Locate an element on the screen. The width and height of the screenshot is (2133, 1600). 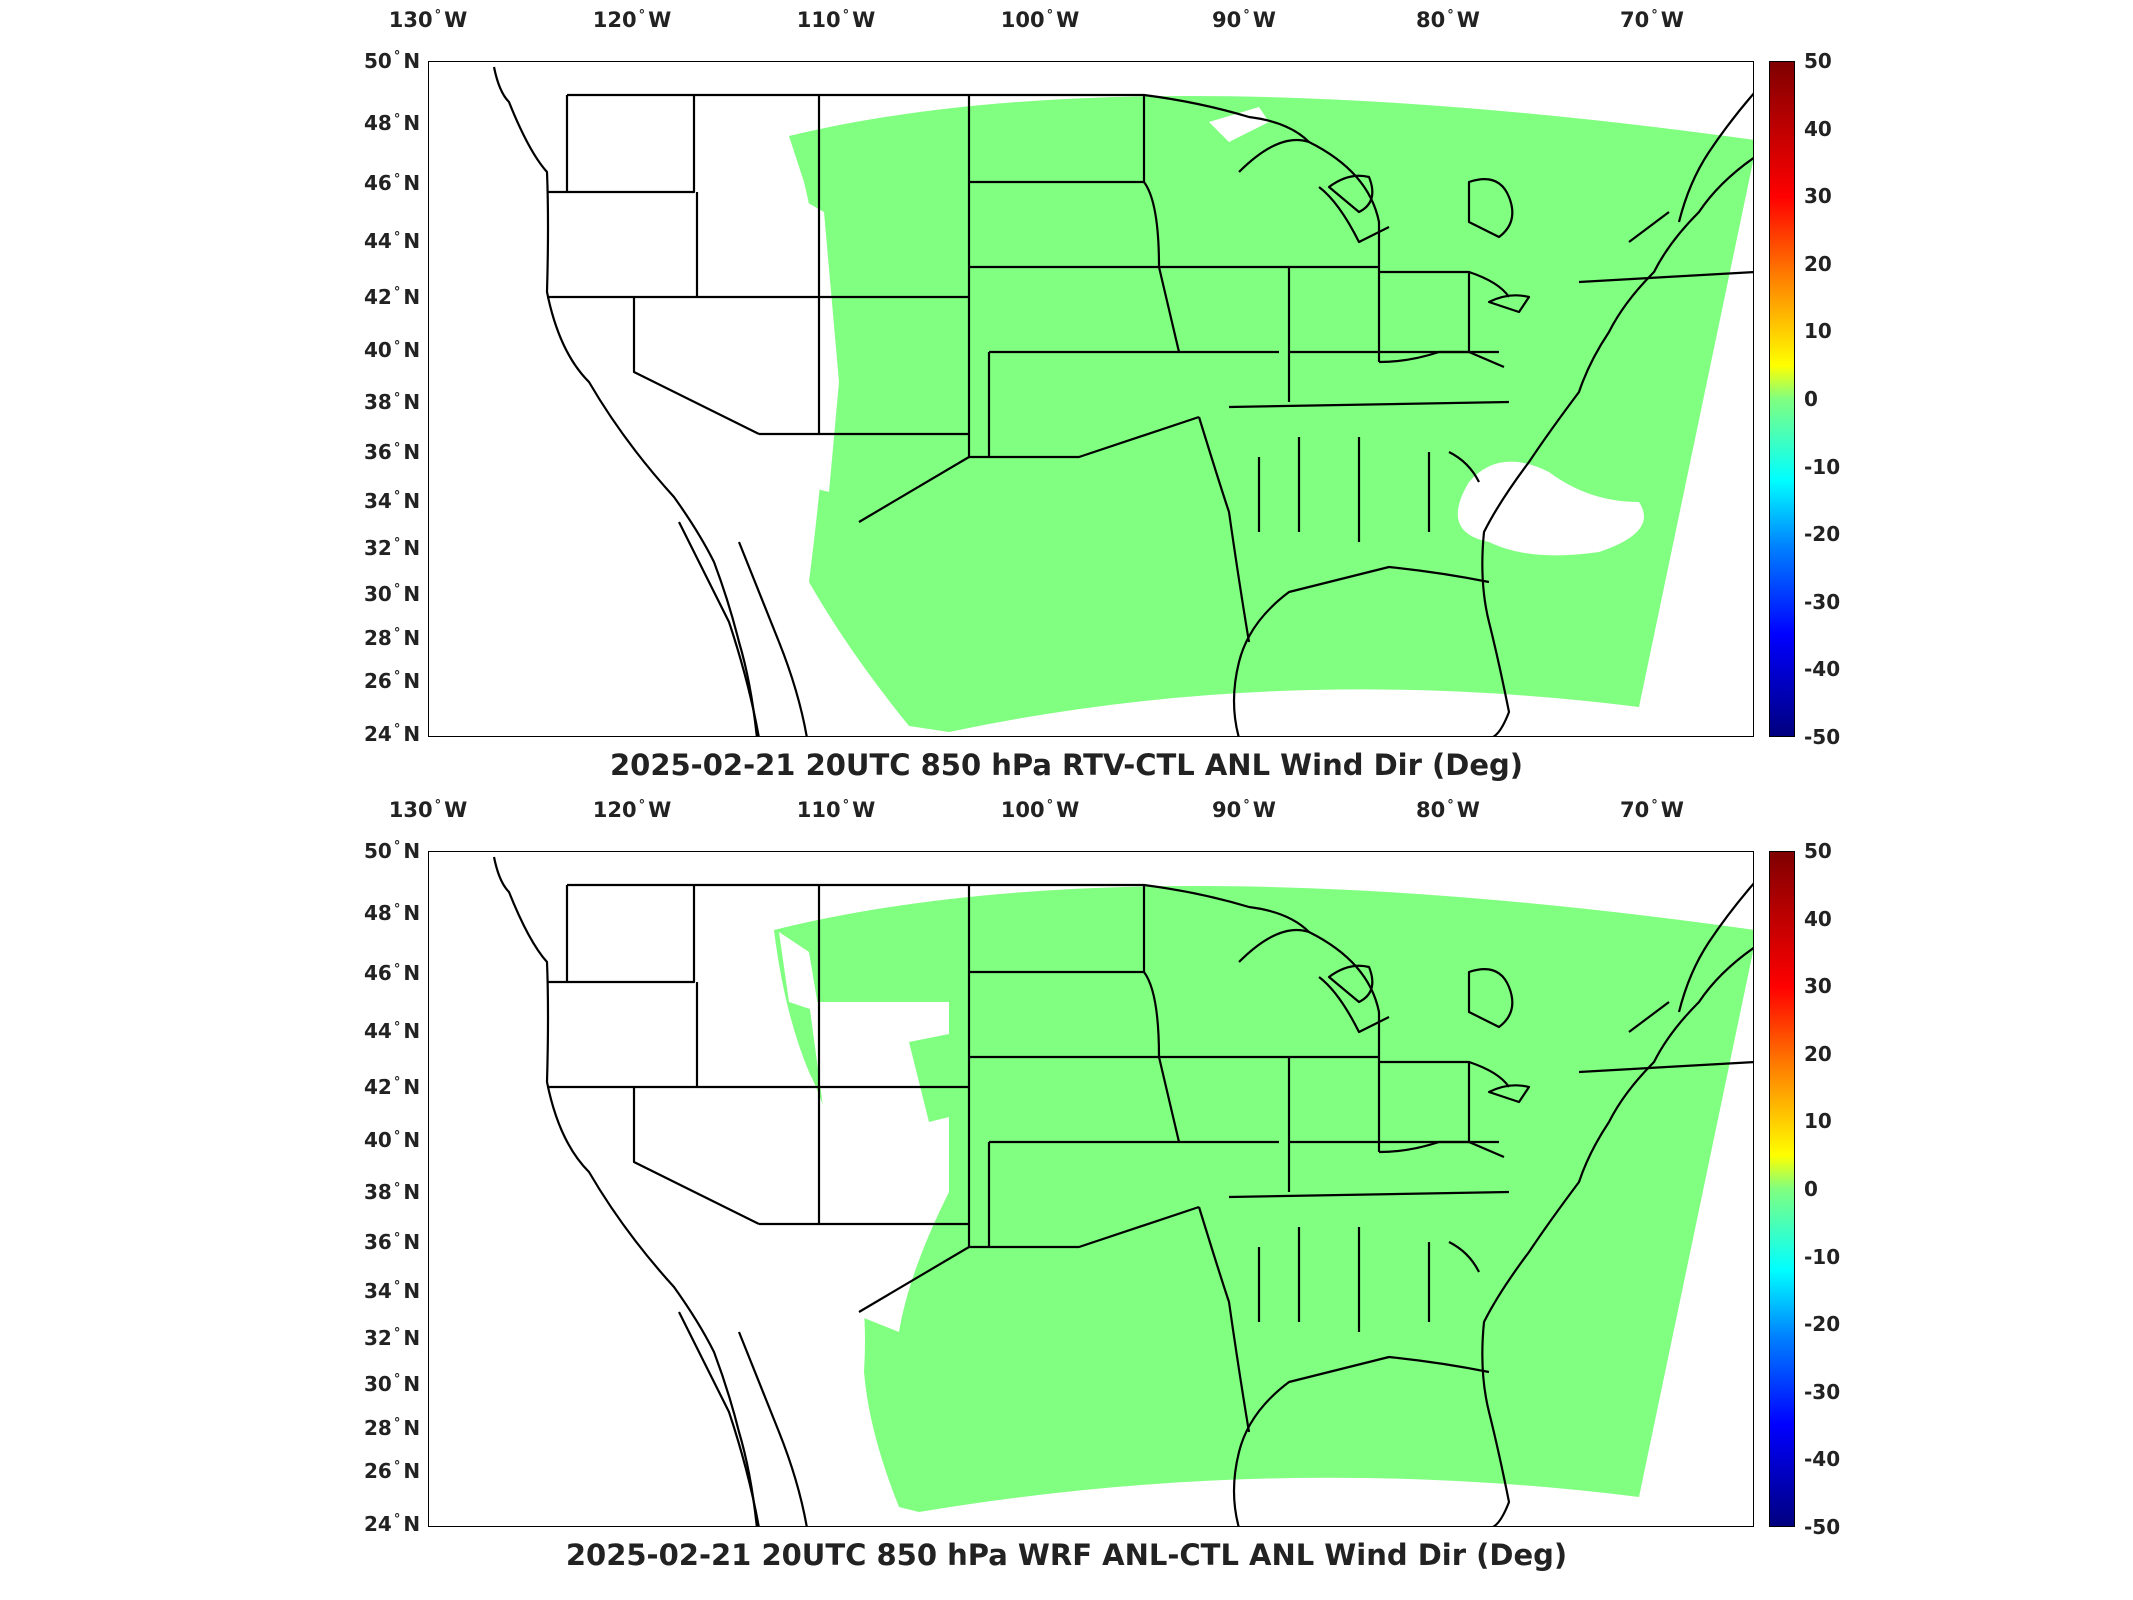
colorbar-tick-label: 30 is located at coordinates (1818, 986).